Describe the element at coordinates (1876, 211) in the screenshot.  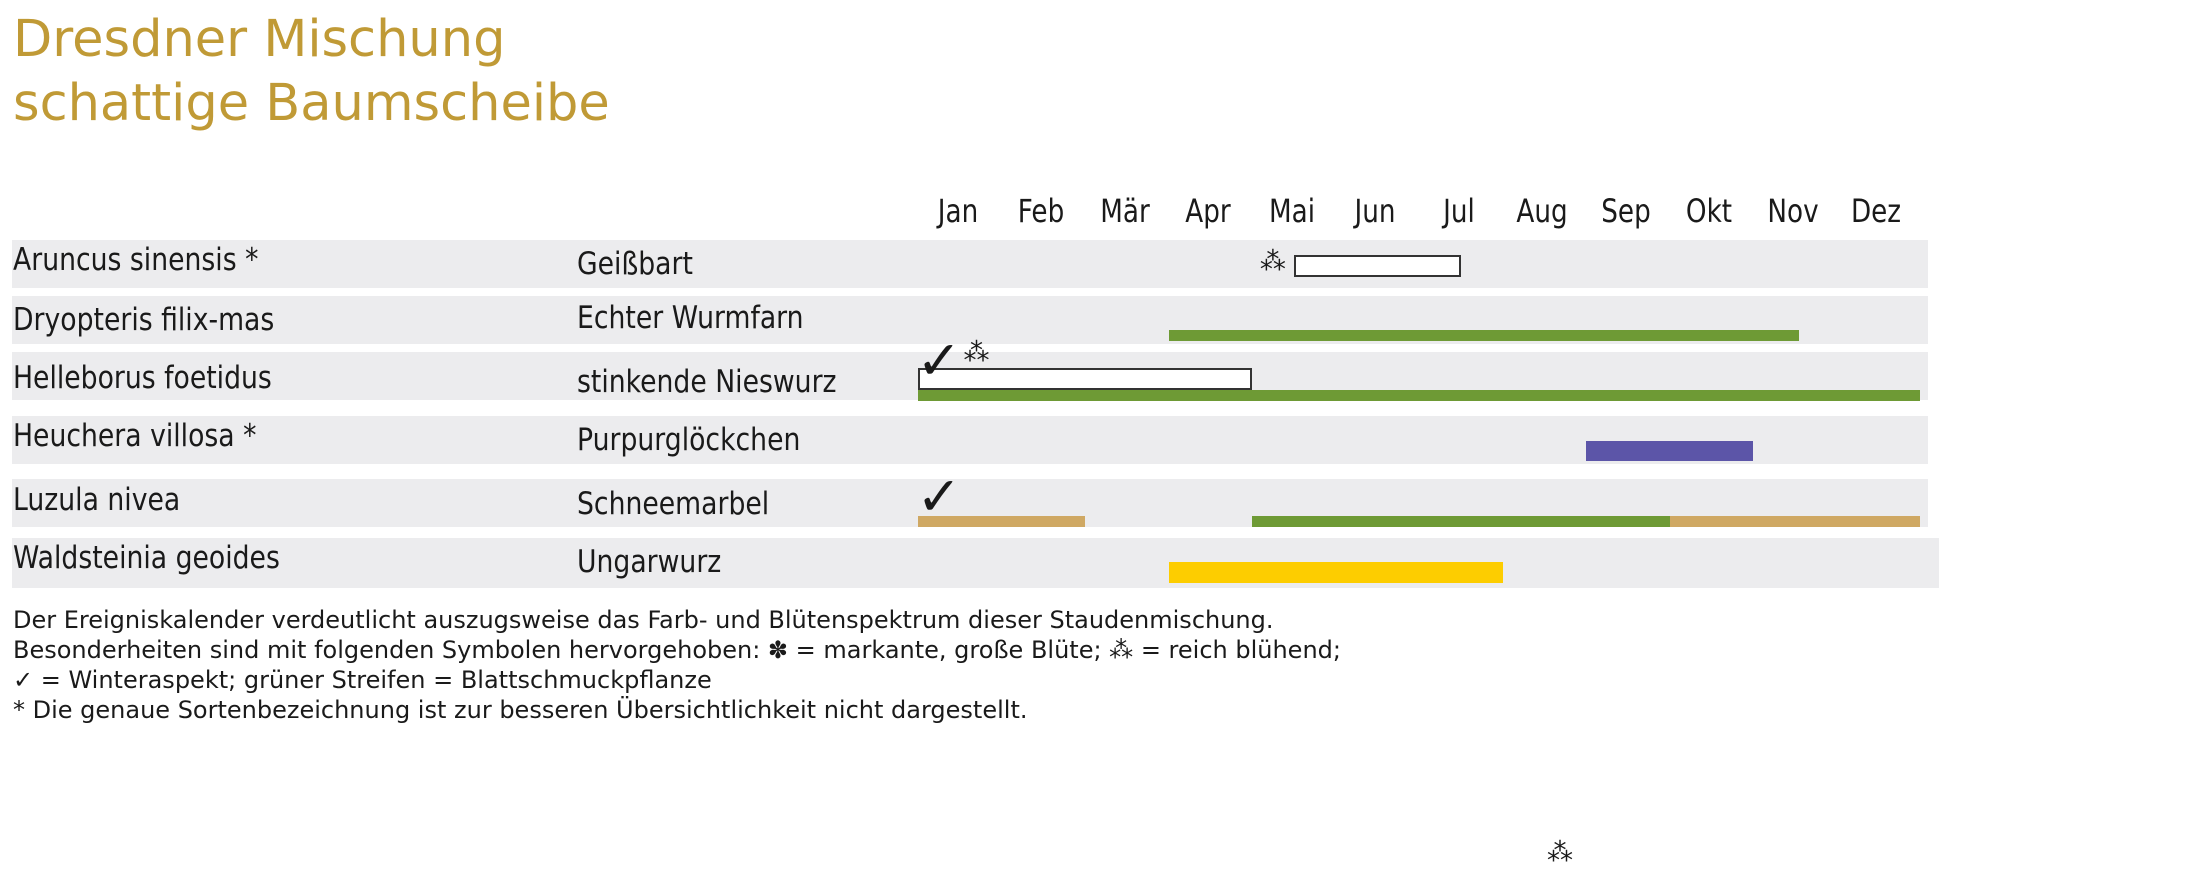
I see `month-label: Dez` at that location.